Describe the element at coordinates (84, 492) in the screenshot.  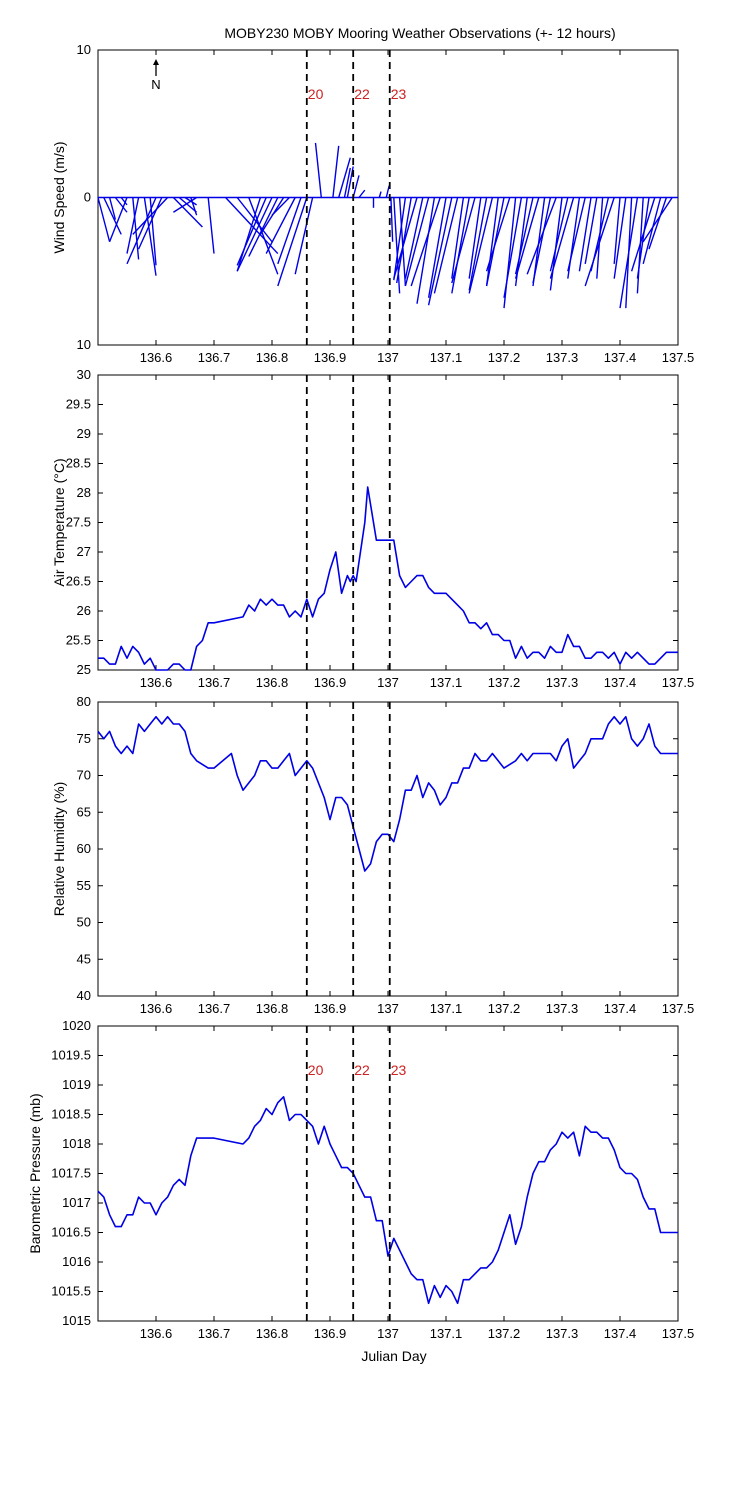
I see `y-tick-label: 28` at that location.